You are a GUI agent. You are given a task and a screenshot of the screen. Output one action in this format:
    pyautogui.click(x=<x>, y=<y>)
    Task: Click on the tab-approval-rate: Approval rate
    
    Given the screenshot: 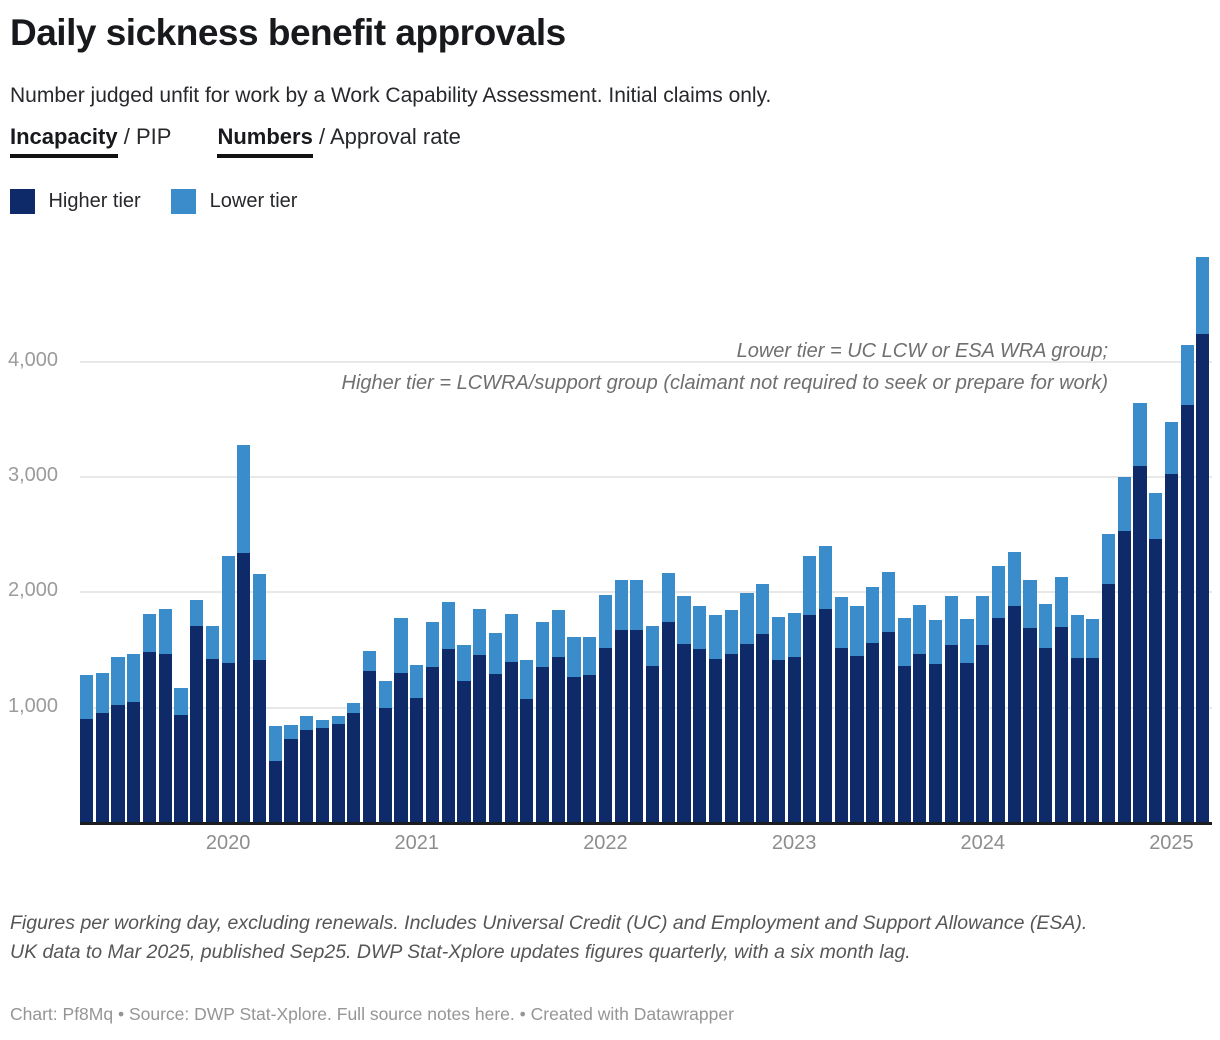 What is the action you would take?
    pyautogui.click(x=395, y=136)
    